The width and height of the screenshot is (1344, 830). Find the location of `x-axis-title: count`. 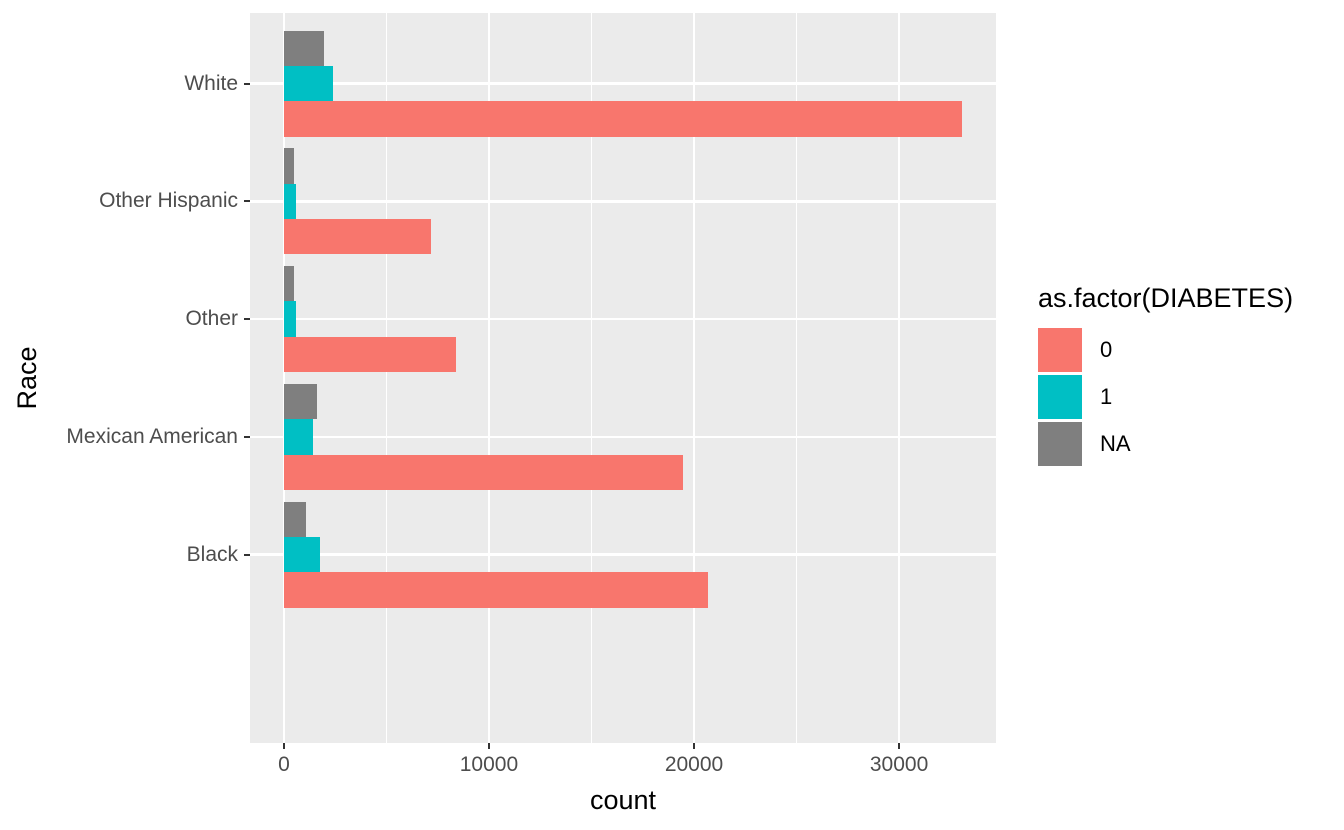

x-axis-title: count is located at coordinates (623, 800).